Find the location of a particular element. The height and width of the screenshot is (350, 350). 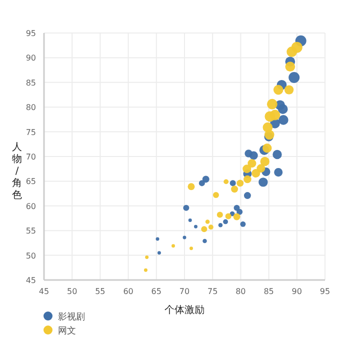

x-tick-label: 80 is located at coordinates (241, 291).